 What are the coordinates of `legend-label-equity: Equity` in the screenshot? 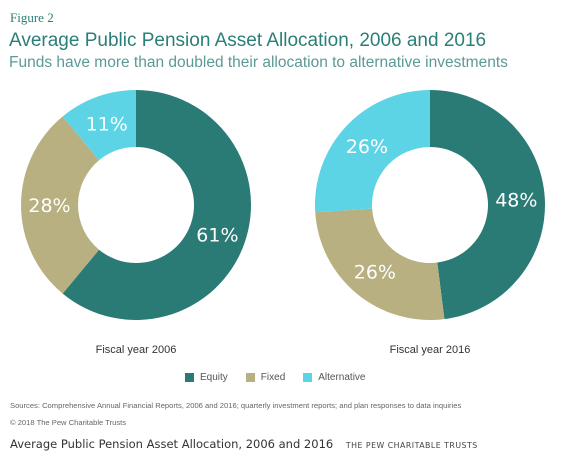 It's located at (214, 377).